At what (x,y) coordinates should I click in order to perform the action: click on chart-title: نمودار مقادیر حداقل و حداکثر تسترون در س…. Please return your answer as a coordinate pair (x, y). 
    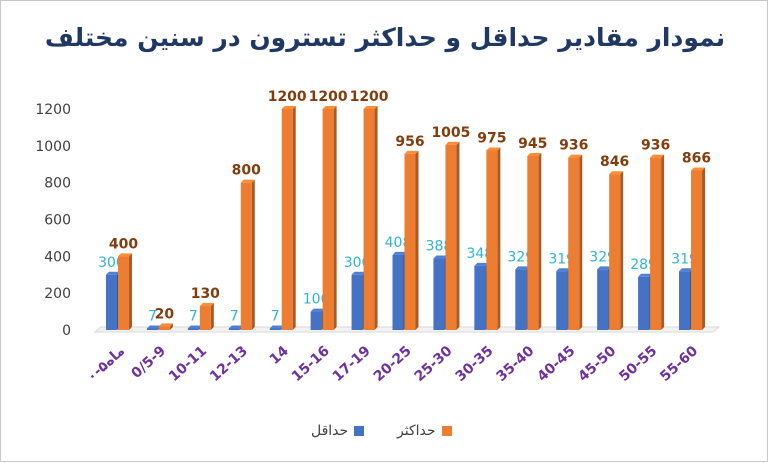
    Looking at the image, I should click on (385, 37).